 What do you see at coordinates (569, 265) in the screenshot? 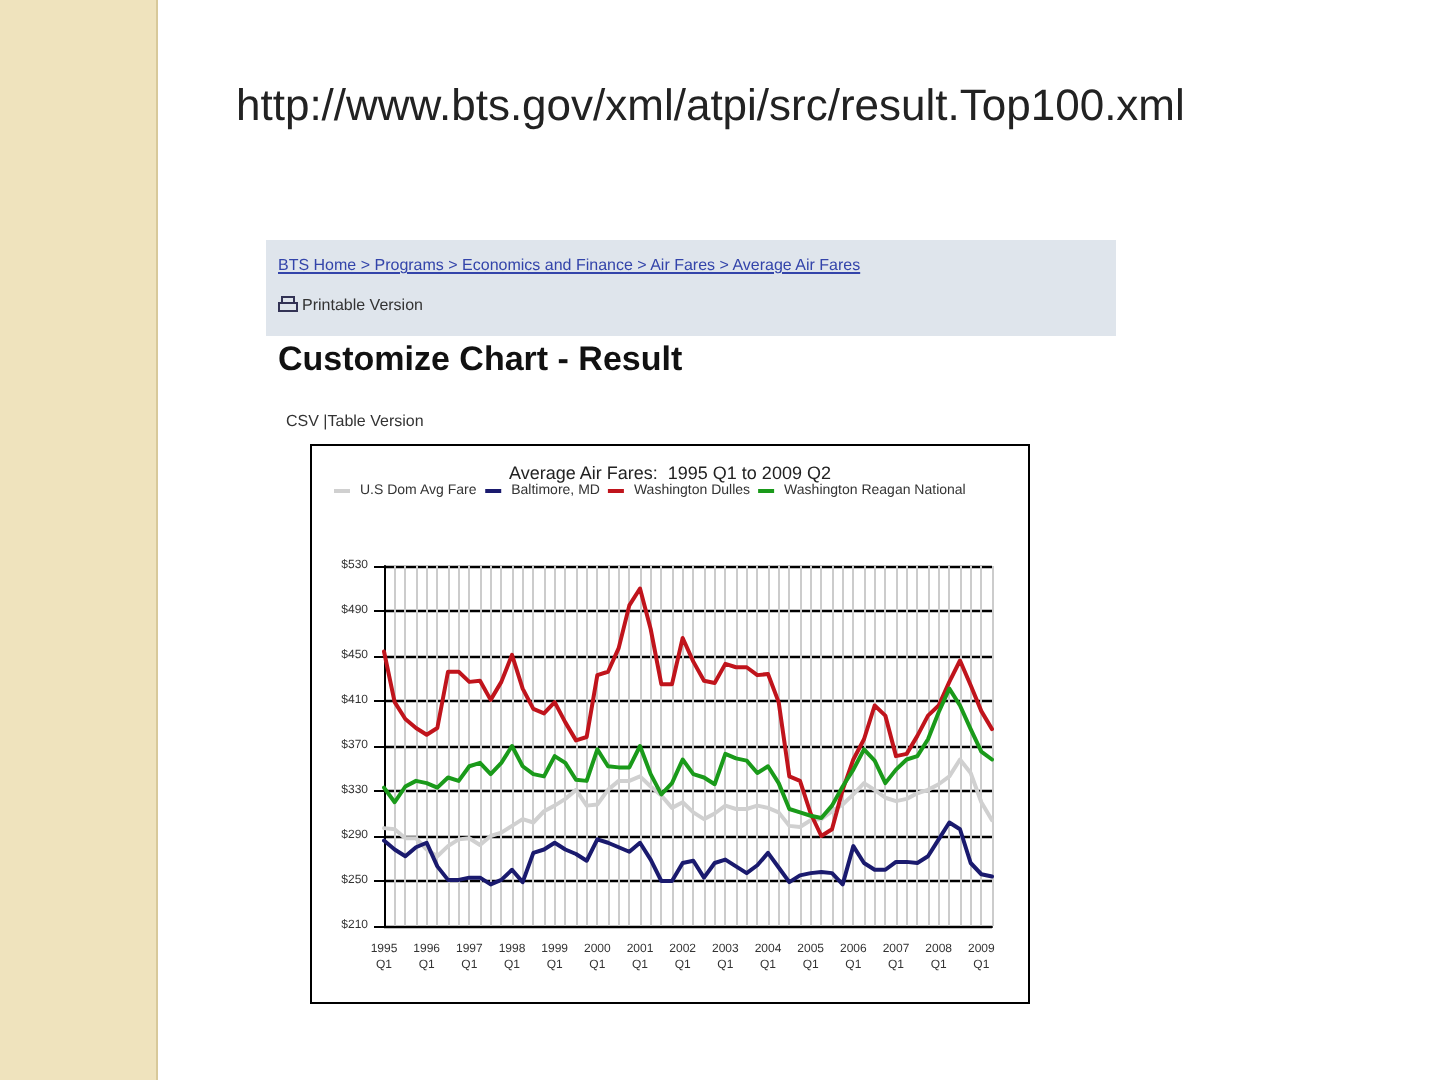
I see `text: BTS Home > Programs > Economics and Finance > Air Fares > Average Air Fares` at bounding box center [569, 265].